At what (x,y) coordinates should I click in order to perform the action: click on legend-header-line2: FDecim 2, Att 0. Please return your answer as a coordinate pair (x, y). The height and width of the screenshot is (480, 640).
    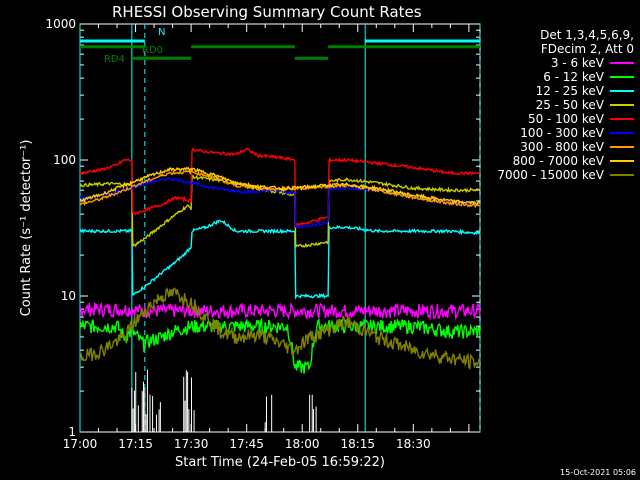
    Looking at the image, I should click on (587, 49).